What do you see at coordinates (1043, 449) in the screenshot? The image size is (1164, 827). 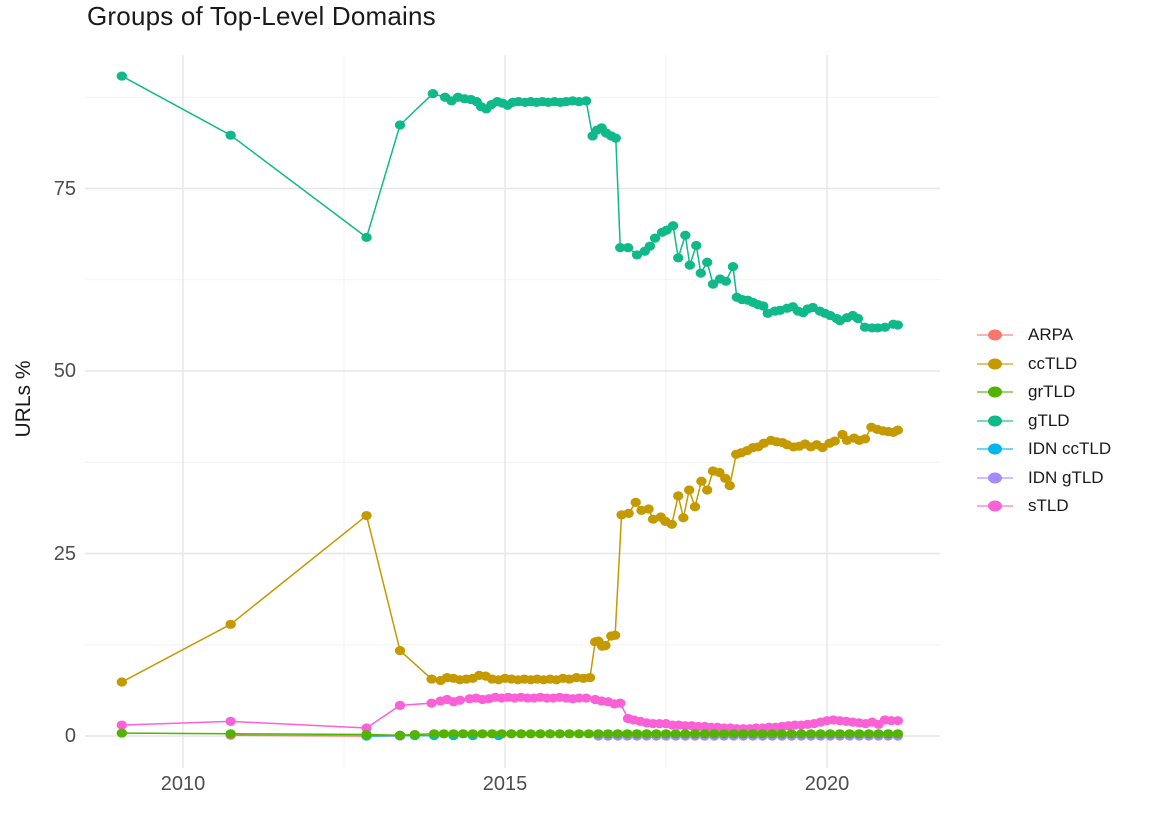 I see `legend-item-IDN-ccTLD: IDN ccTLD` at bounding box center [1043, 449].